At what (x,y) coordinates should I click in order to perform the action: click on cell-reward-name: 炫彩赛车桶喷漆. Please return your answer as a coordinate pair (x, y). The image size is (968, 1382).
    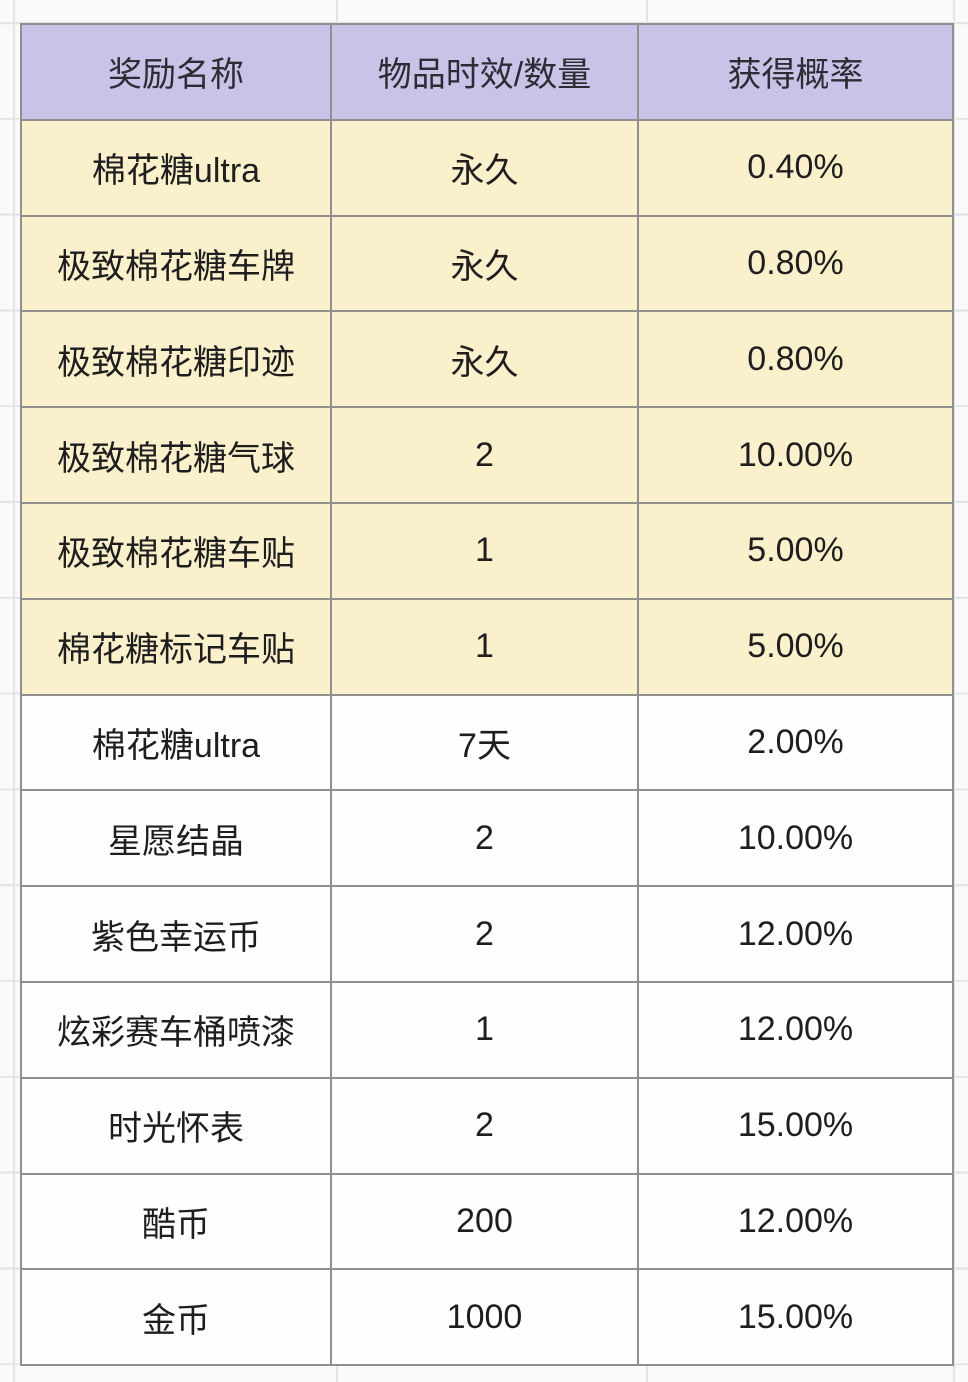
    Looking at the image, I should click on (176, 1029).